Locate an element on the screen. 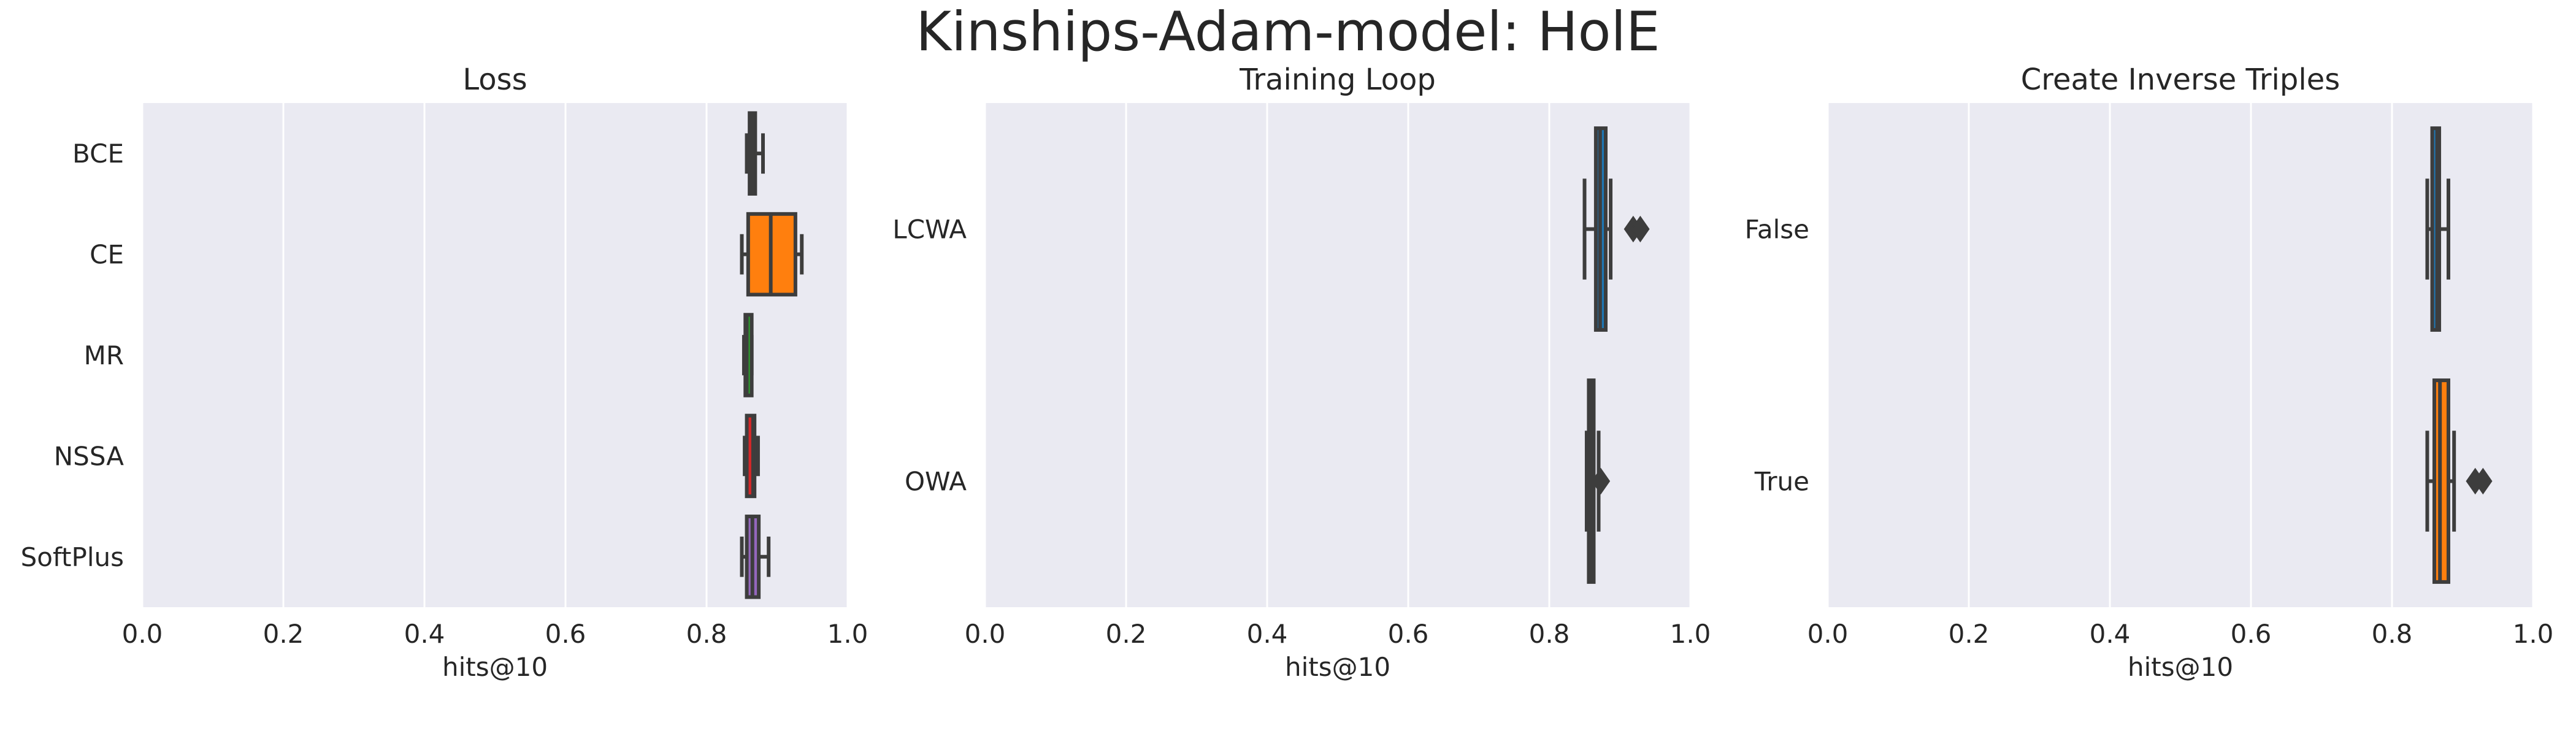 The image size is (2576, 736). box-false is located at coordinates (2437, 229).